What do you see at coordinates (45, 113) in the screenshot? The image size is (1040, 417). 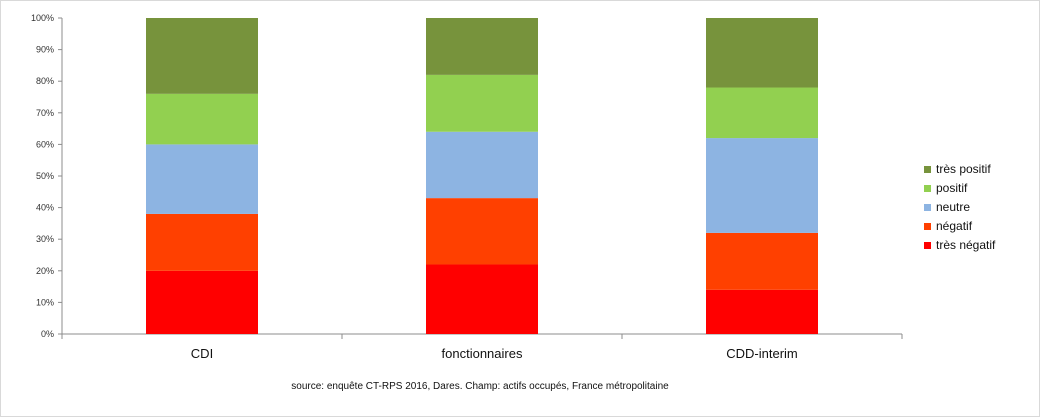 I see `y-tick-label: 70%` at bounding box center [45, 113].